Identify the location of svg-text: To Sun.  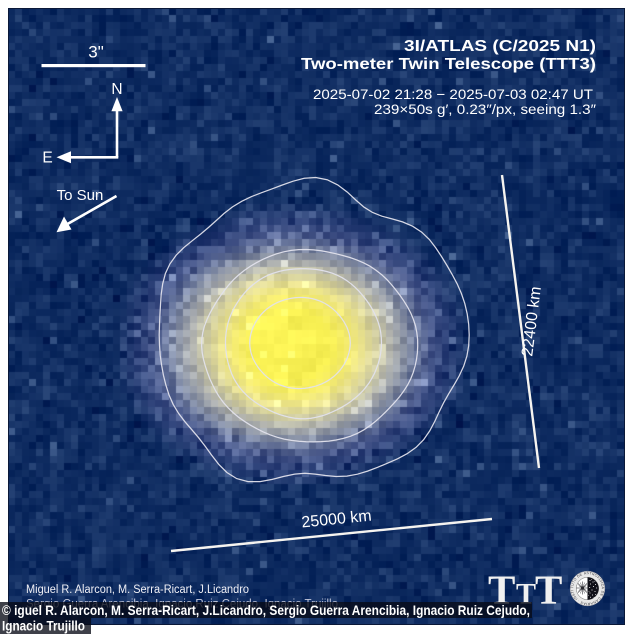
(80, 195).